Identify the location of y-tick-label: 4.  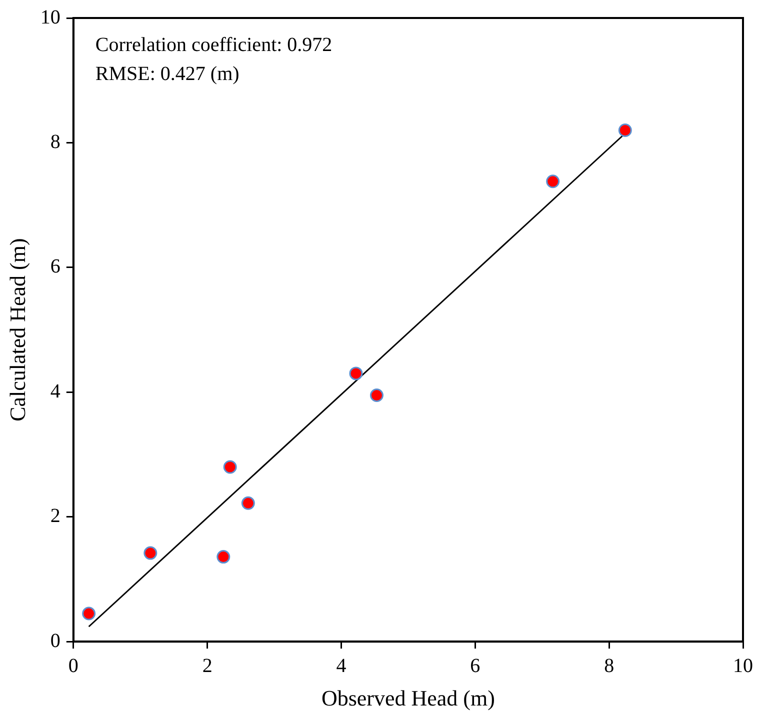
(55, 391).